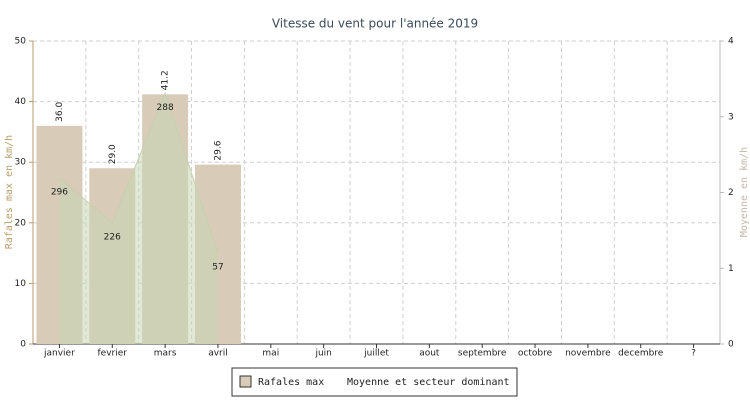 The height and width of the screenshot is (400, 750). Describe the element at coordinates (429, 354) in the screenshot. I see `x-tick-label: aout` at that location.